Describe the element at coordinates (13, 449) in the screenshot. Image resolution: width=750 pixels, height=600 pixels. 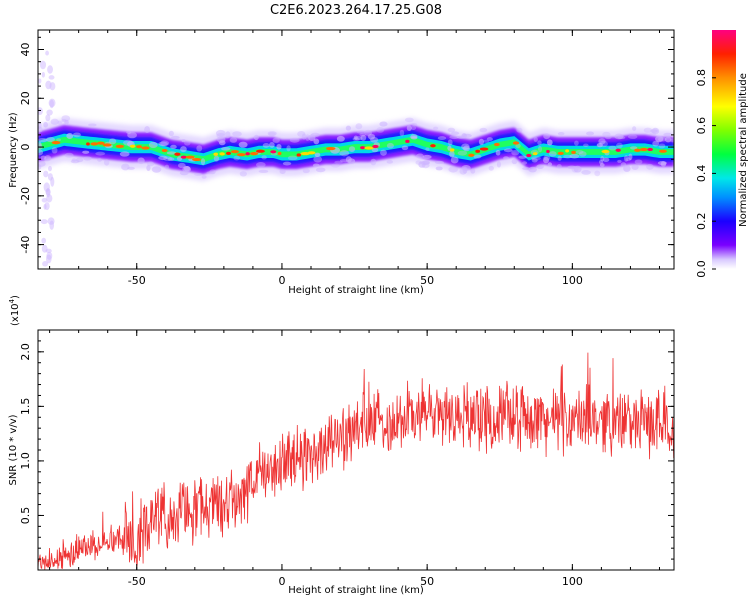
I see `snr-y-label: SNR (10 * v/v)` at that location.